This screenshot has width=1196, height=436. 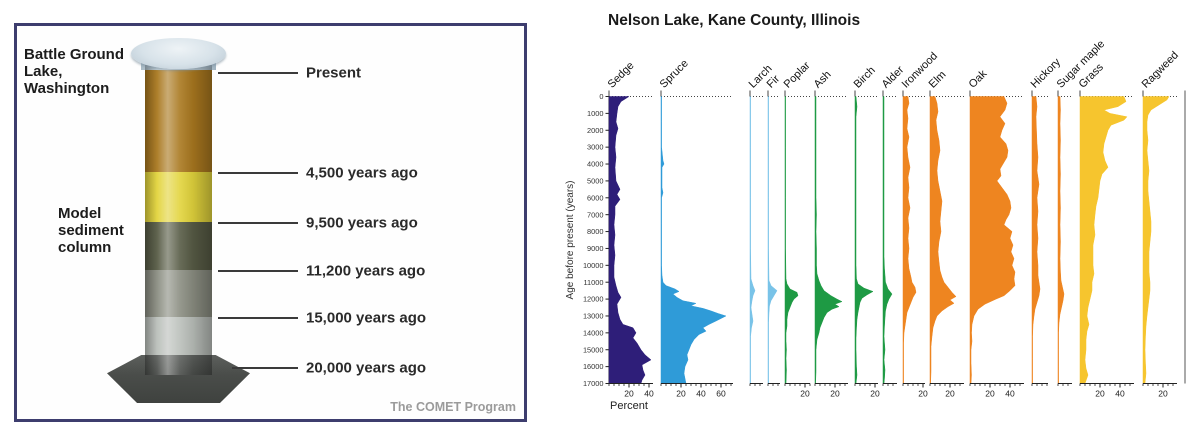 What do you see at coordinates (178, 53) in the screenshot?
I see `column-cap-icon` at bounding box center [178, 53].